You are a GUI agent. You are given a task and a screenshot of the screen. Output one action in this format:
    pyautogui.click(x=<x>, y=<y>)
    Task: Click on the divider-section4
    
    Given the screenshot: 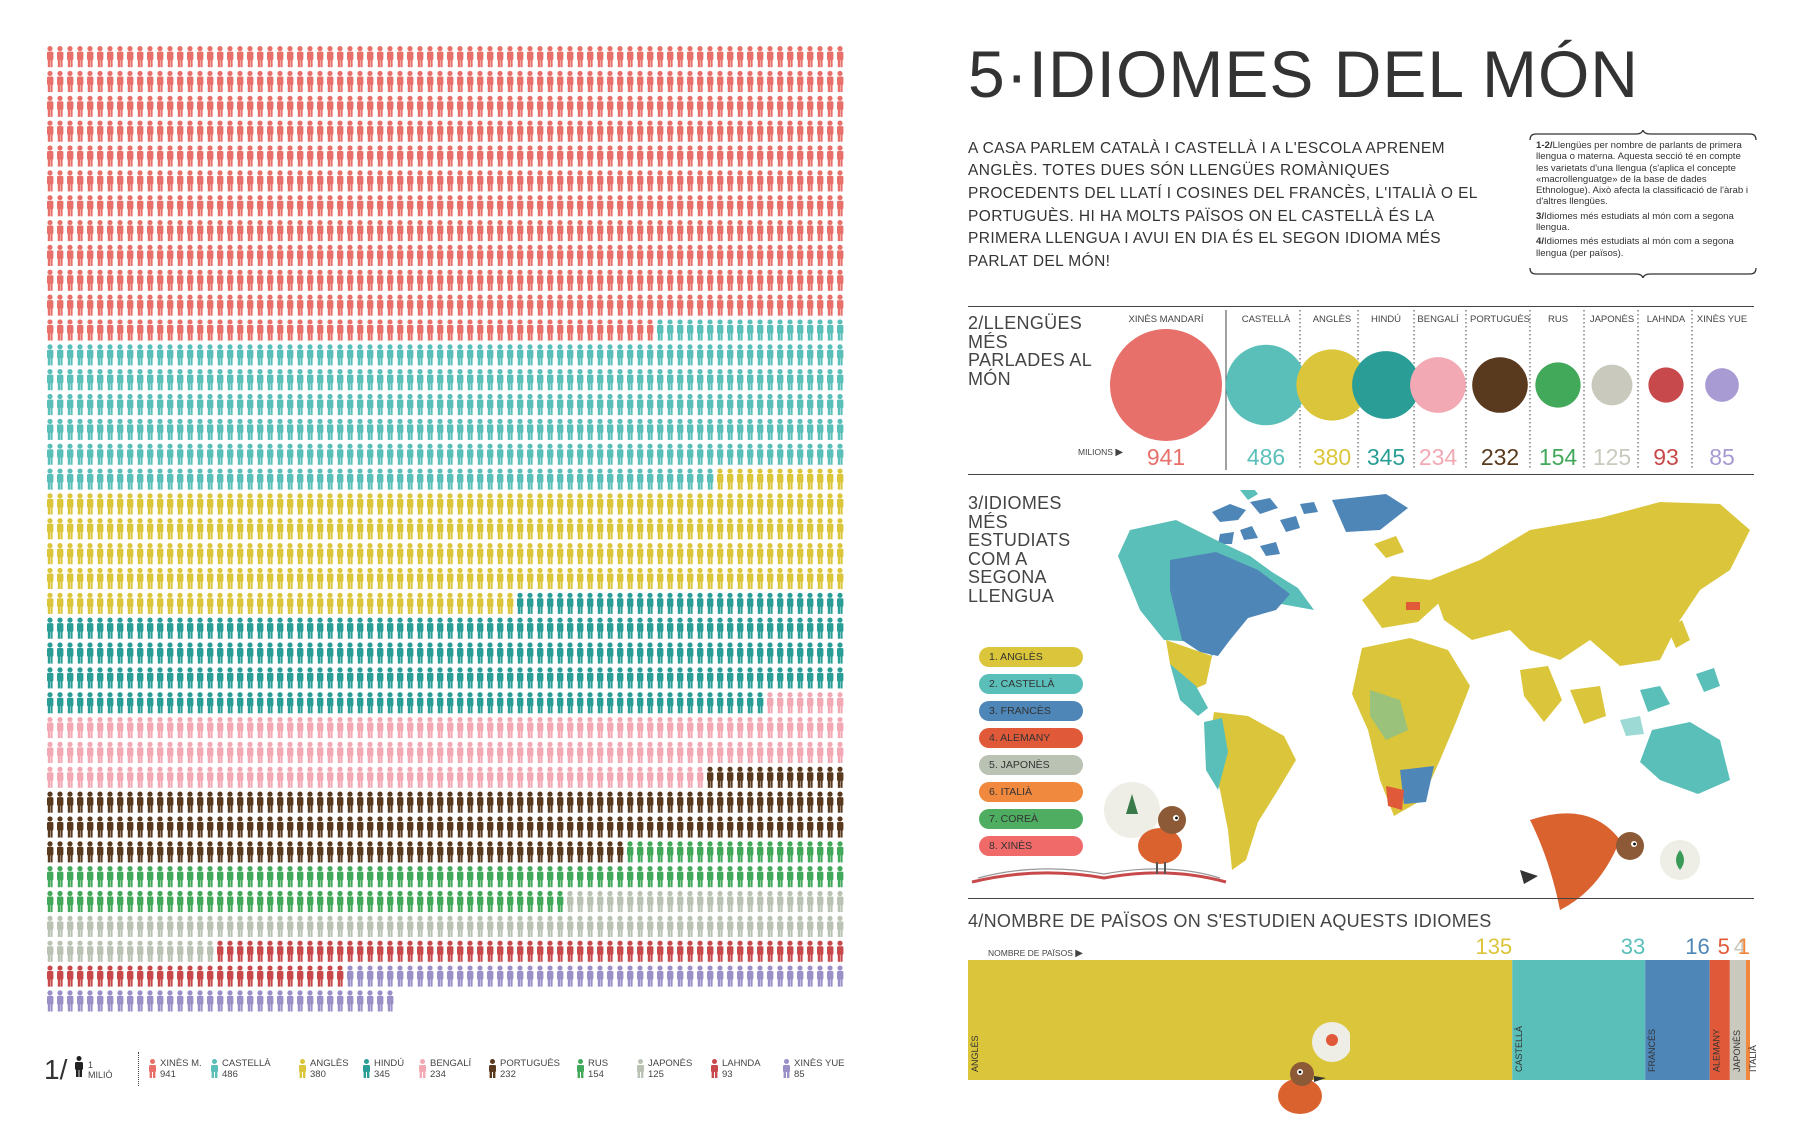 What is the action you would take?
    pyautogui.click(x=1361, y=898)
    